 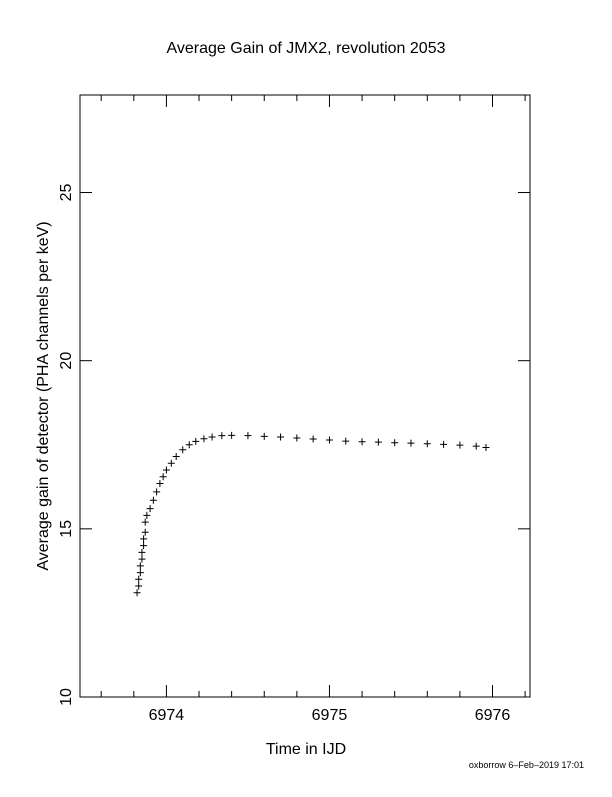 I want to click on x-tick-label: 6974, so click(x=167, y=715).